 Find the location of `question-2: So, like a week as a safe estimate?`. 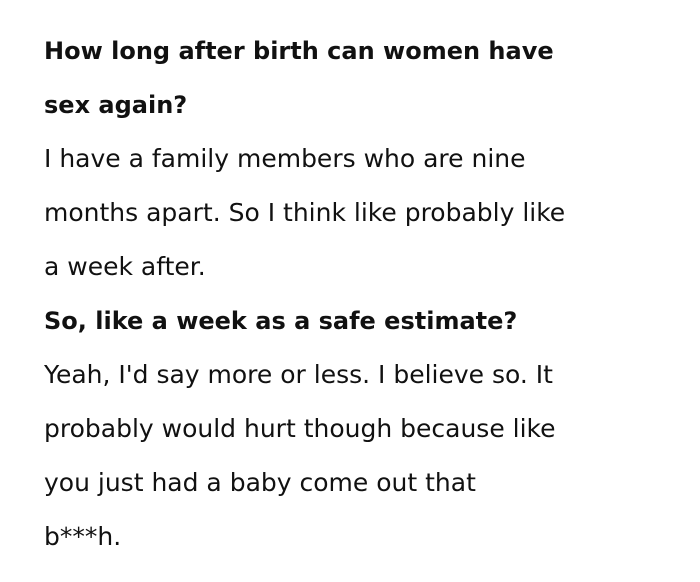

question-2: So, like a week as a safe estimate? is located at coordinates (304, 321).